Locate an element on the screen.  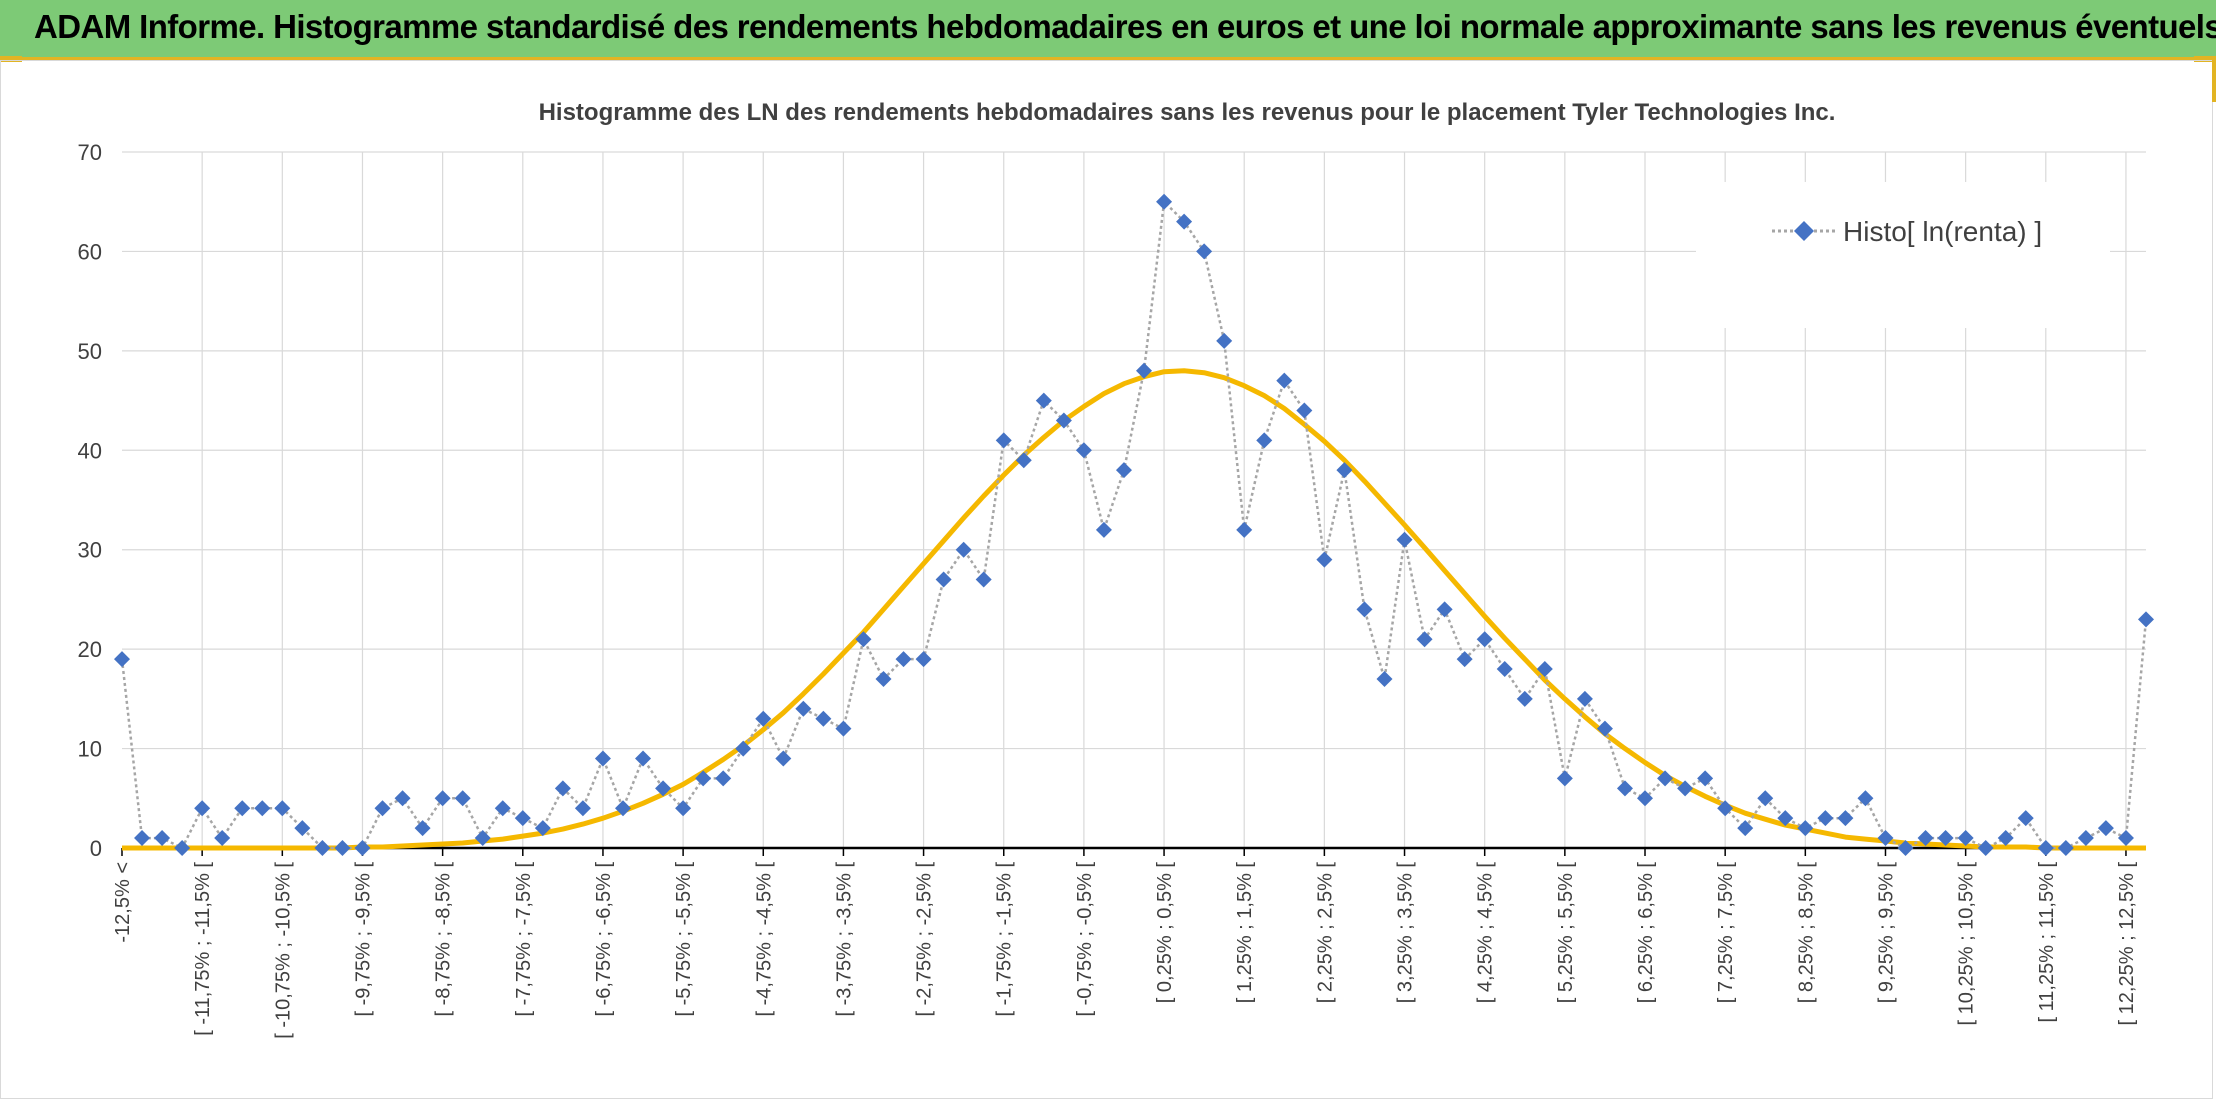
x-tick-label: [ -4,75% ; -4,5% [ is located at coordinates (764, 939).